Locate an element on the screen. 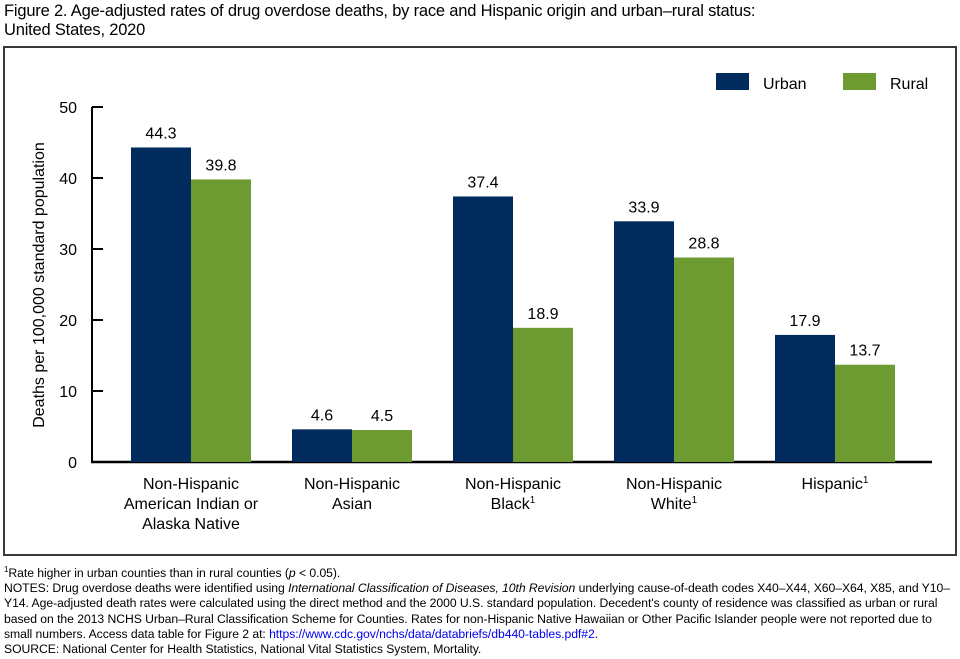 Image resolution: width=960 pixels, height=659 pixels. legend-label-rural: Rural is located at coordinates (909, 84).